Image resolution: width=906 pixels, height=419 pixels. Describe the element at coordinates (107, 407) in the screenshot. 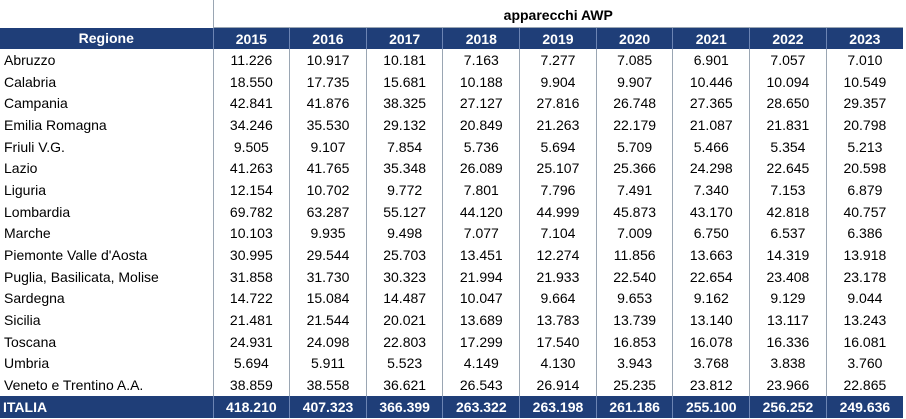

I see `total-label: ITALIA` at that location.